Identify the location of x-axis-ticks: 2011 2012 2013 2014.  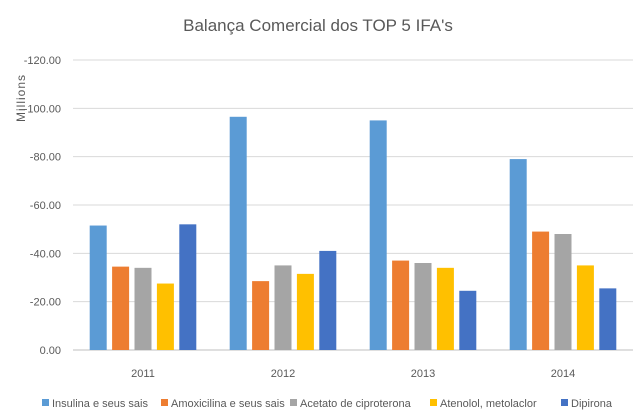
(353, 374).